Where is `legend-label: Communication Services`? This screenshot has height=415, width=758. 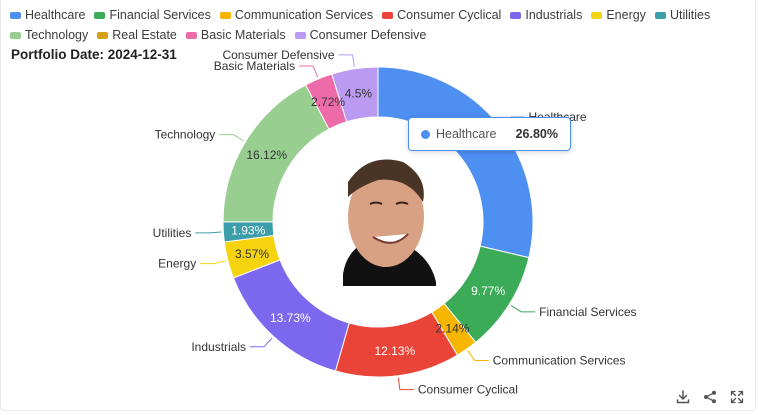 legend-label: Communication Services is located at coordinates (304, 15).